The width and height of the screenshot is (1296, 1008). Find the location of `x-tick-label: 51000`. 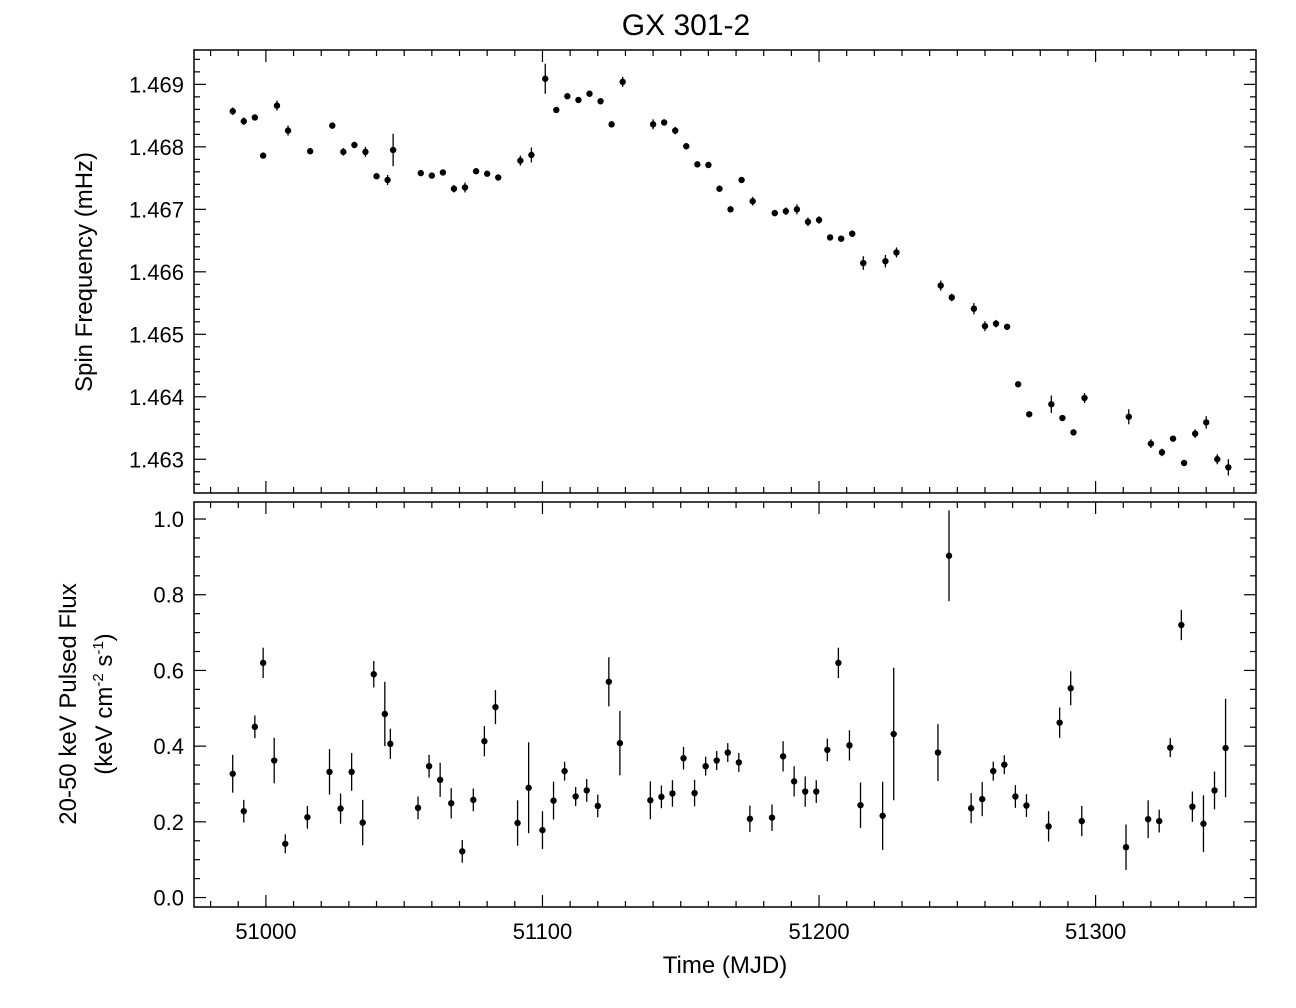

x-tick-label: 51000 is located at coordinates (265, 931).